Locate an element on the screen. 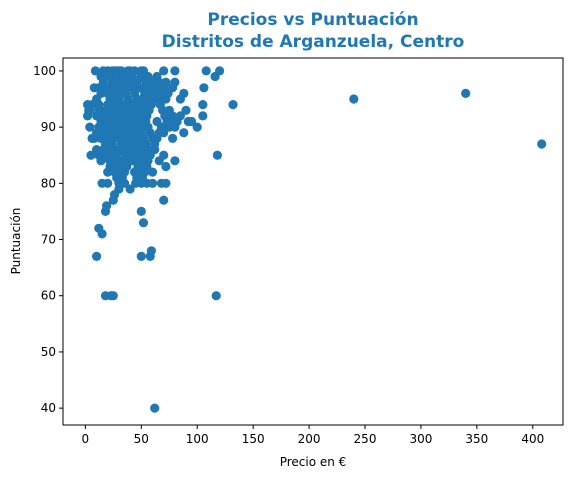  y-tick-label: 50 is located at coordinates (48, 352).